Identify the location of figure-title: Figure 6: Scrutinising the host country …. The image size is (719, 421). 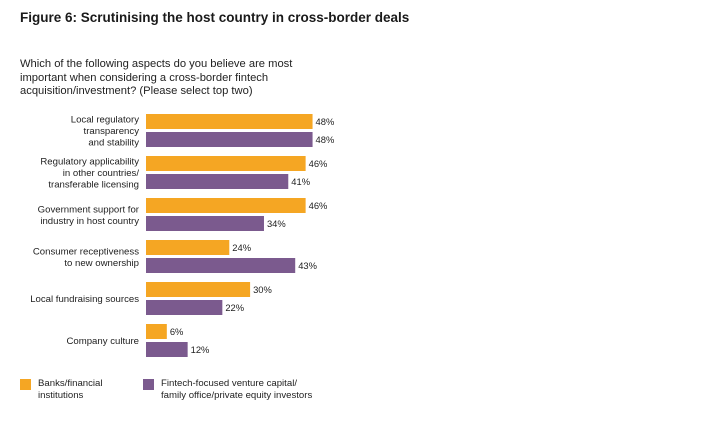
(215, 17).